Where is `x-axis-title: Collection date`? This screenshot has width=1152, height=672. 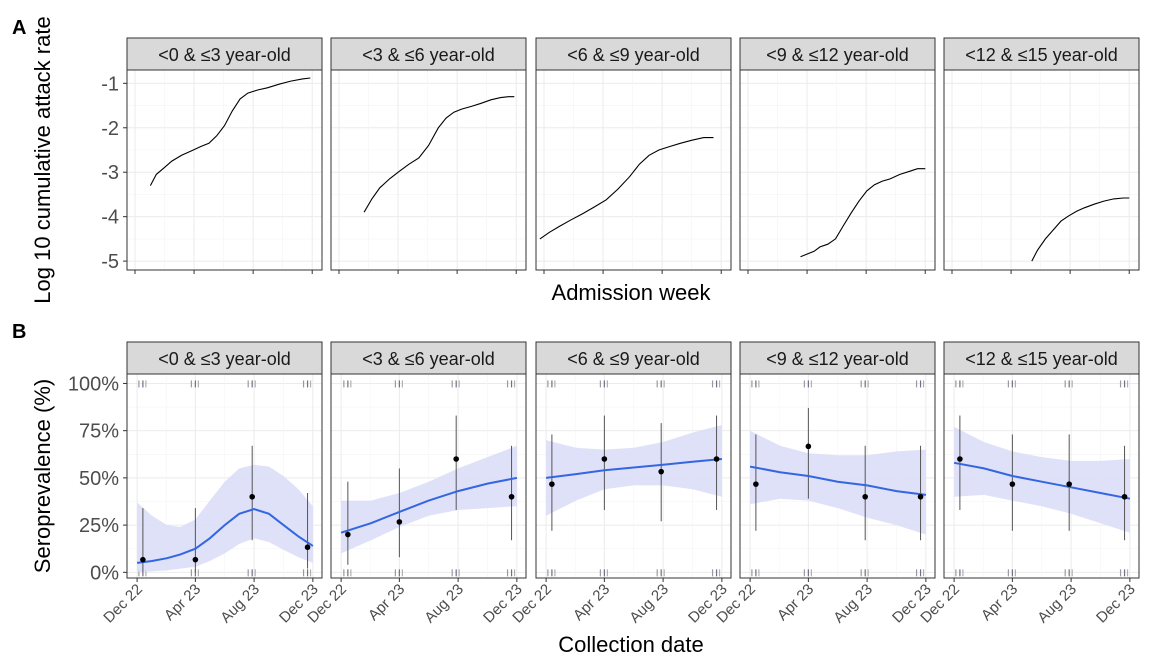 x-axis-title: Collection date is located at coordinates (631, 644).